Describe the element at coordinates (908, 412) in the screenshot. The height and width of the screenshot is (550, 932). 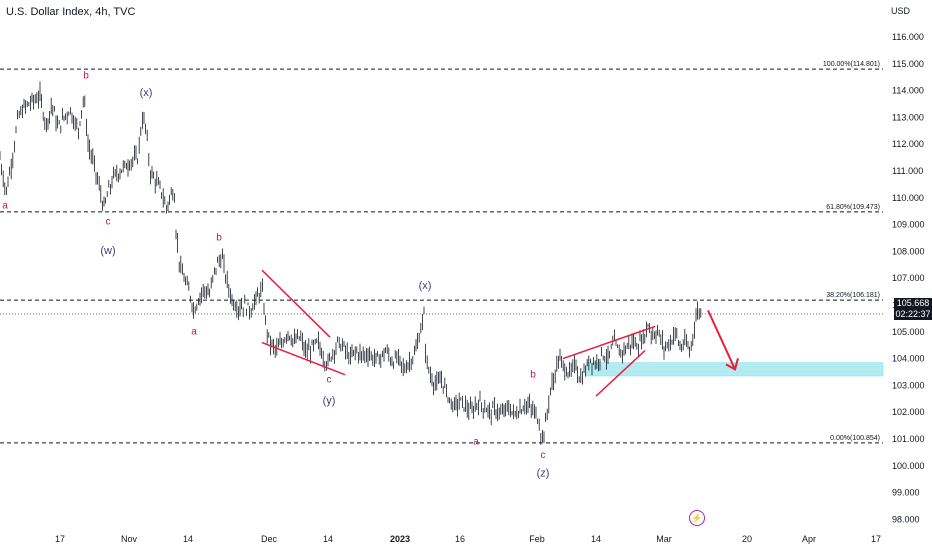
I see `y-tick-label: 102.000` at that location.